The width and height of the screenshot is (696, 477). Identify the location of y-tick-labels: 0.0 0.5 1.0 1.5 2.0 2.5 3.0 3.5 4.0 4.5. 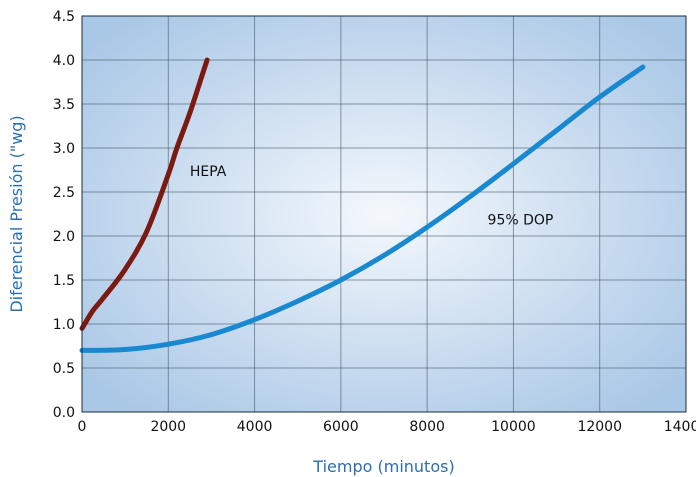
(64, 215).